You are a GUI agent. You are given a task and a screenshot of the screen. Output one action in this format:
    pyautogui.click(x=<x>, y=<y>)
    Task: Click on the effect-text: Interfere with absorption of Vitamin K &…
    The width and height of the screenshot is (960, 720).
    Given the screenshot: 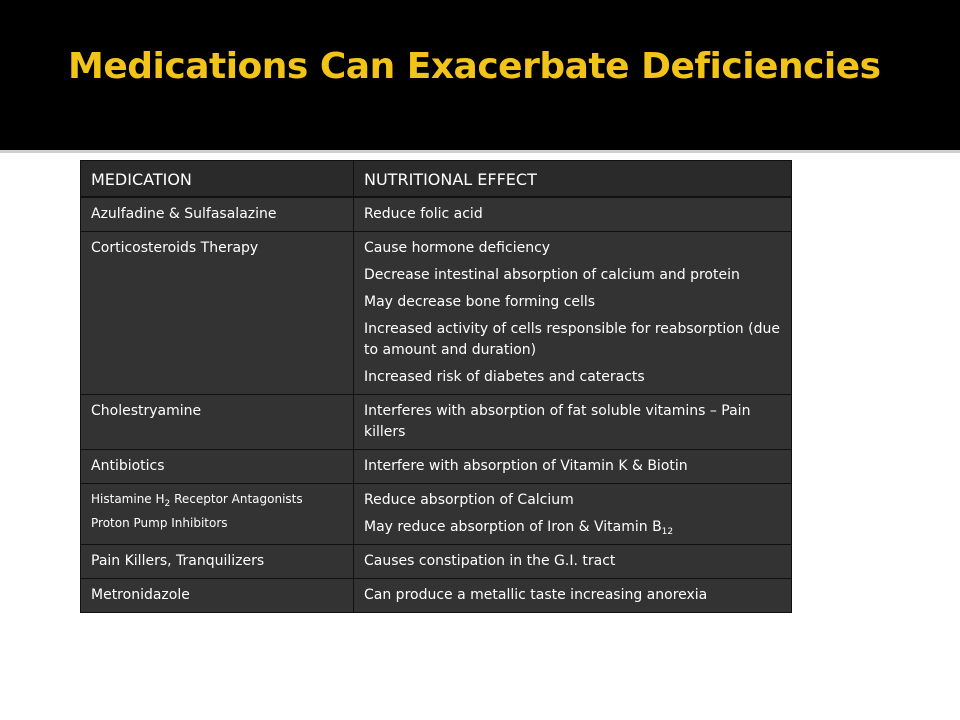 What is the action you would take?
    pyautogui.click(x=526, y=466)
    